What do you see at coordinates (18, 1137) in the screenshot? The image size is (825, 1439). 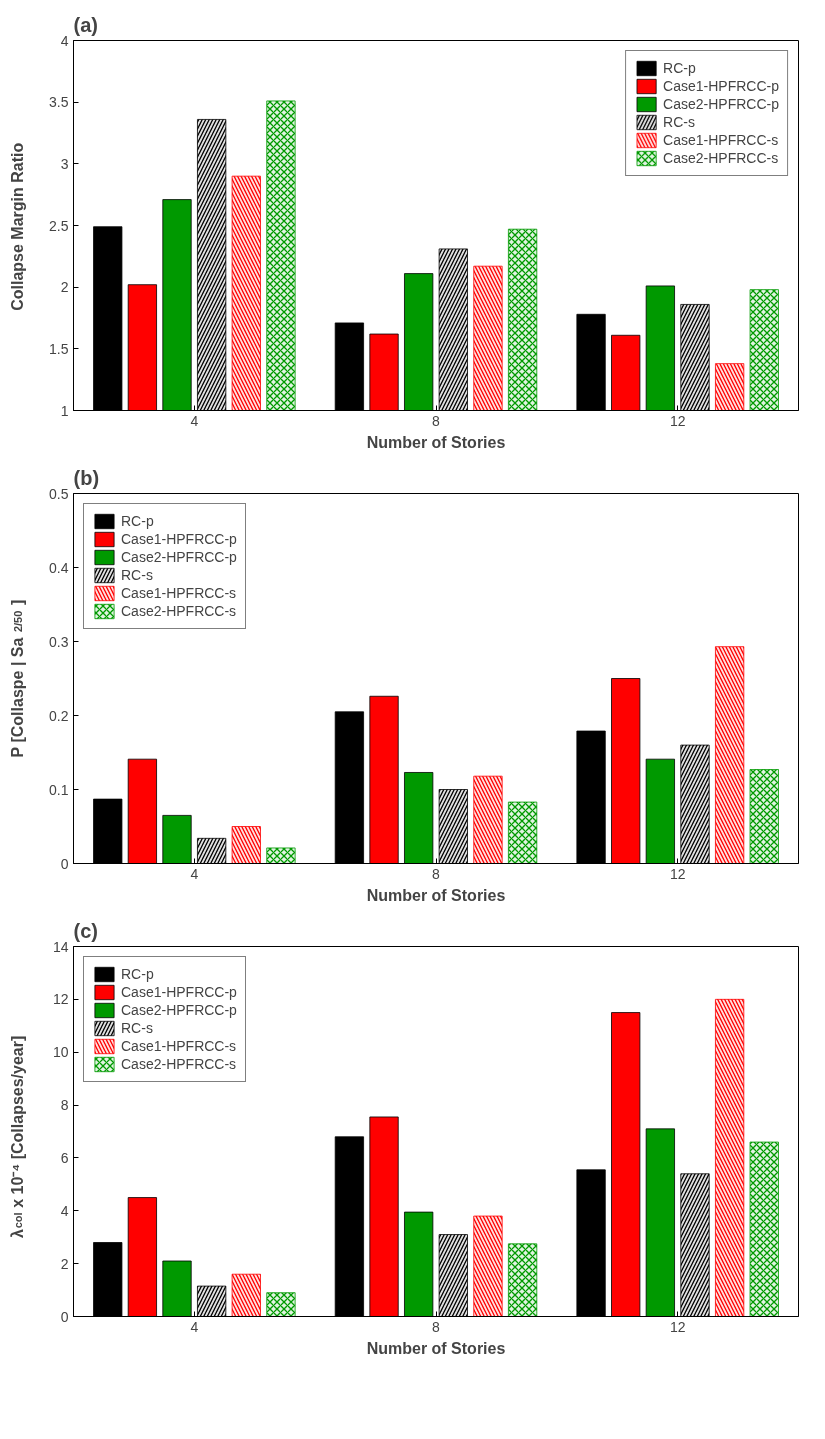 I see `y-axis-title: λcol x 10⁻⁴ [Collapses/year]` at bounding box center [18, 1137].